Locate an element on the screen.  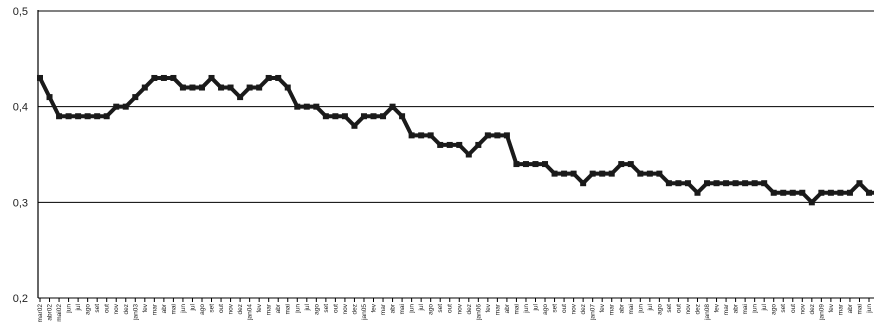
x-tick-label: jan04 is located at coordinates (250, 312).